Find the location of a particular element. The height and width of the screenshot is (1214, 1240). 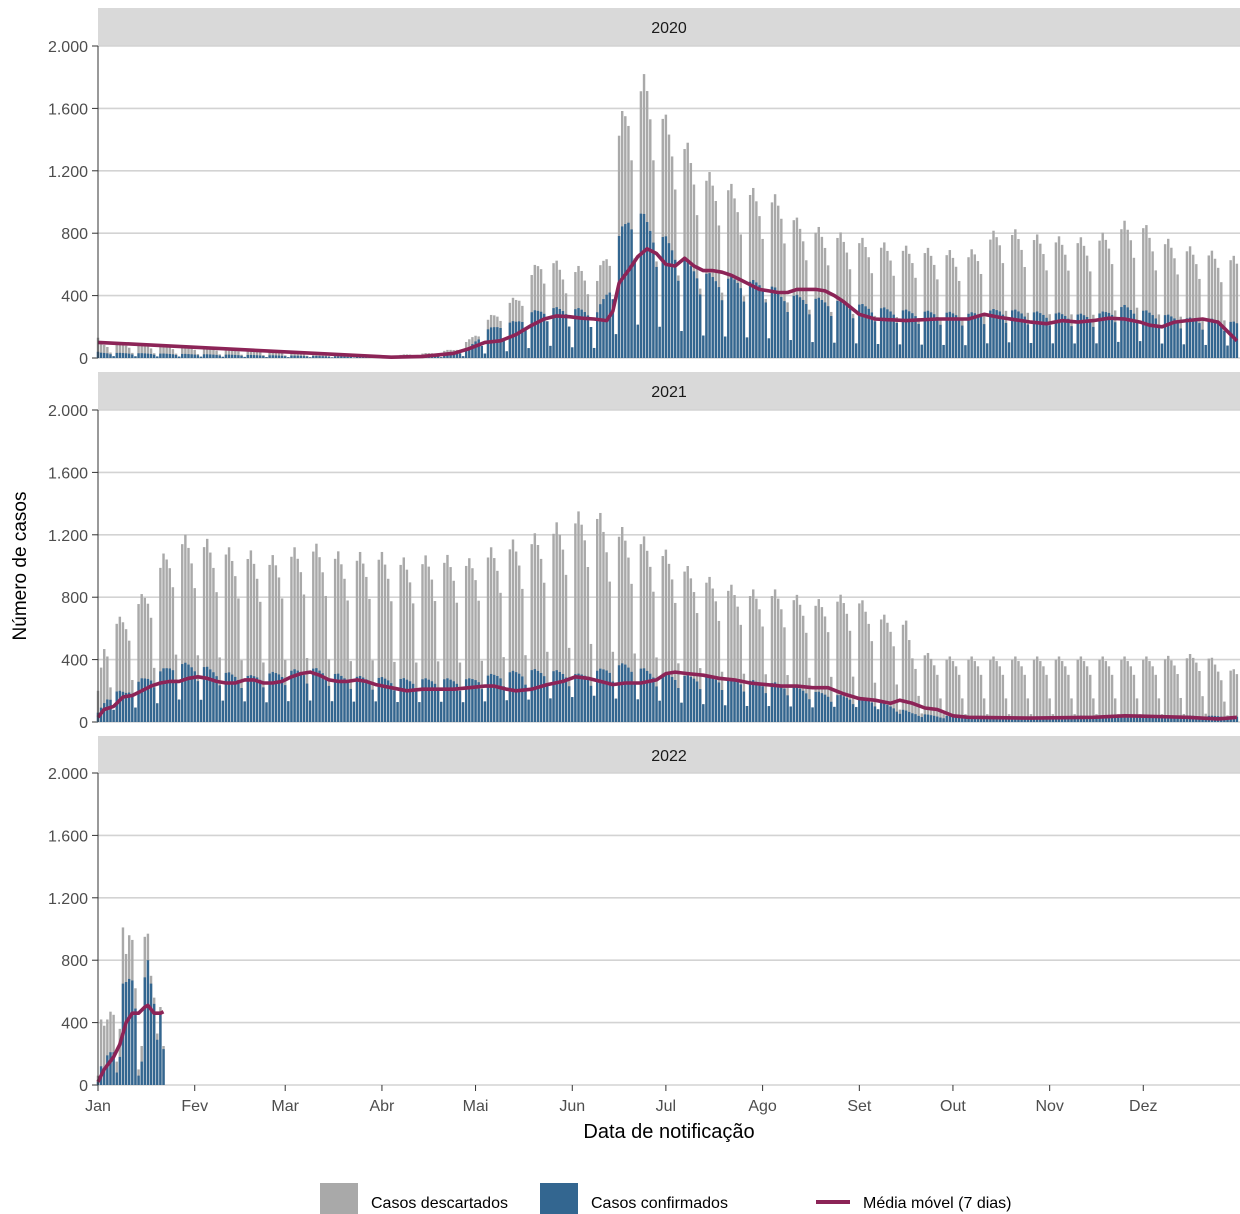

legend-swatch-discarded is located at coordinates (339, 1198).